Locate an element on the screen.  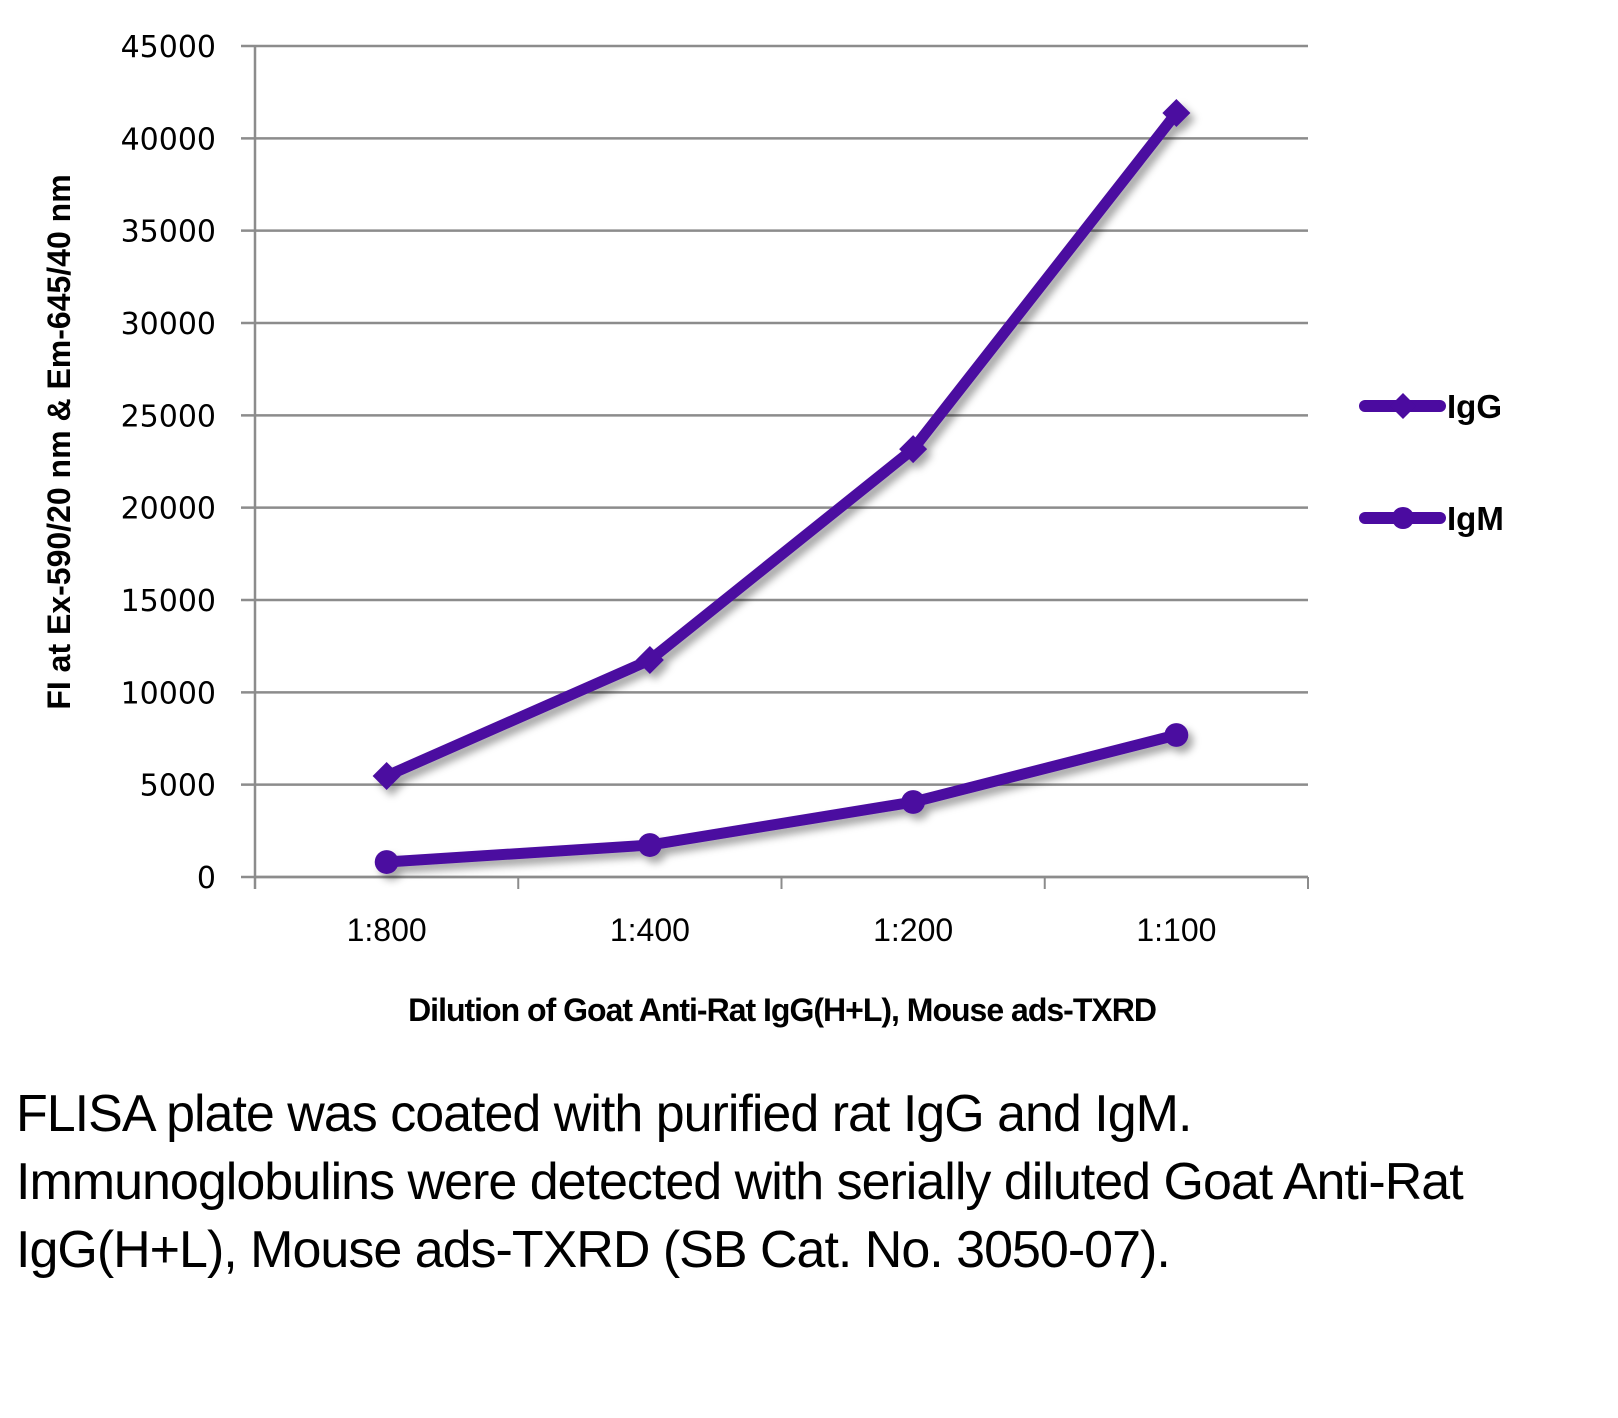
y-tick-label: 5000 is located at coordinates (178, 786).